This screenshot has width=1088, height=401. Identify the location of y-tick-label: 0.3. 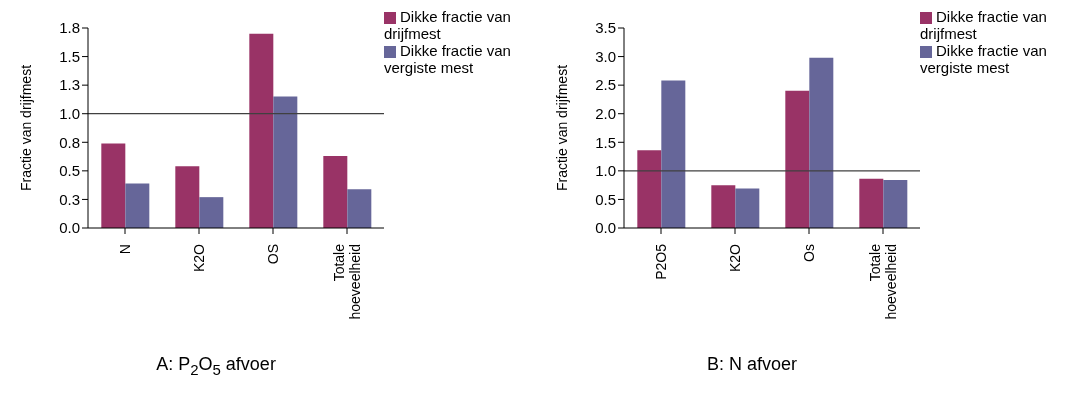
(69, 199).